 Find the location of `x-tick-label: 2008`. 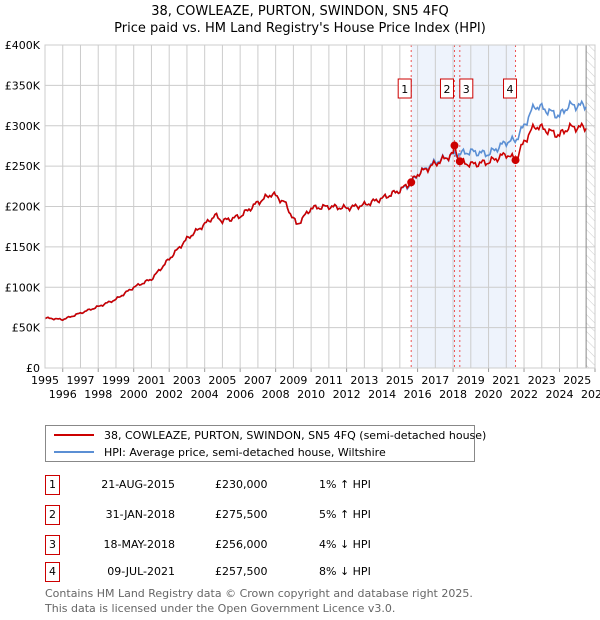

x-tick-label: 2008 is located at coordinates (276, 394).